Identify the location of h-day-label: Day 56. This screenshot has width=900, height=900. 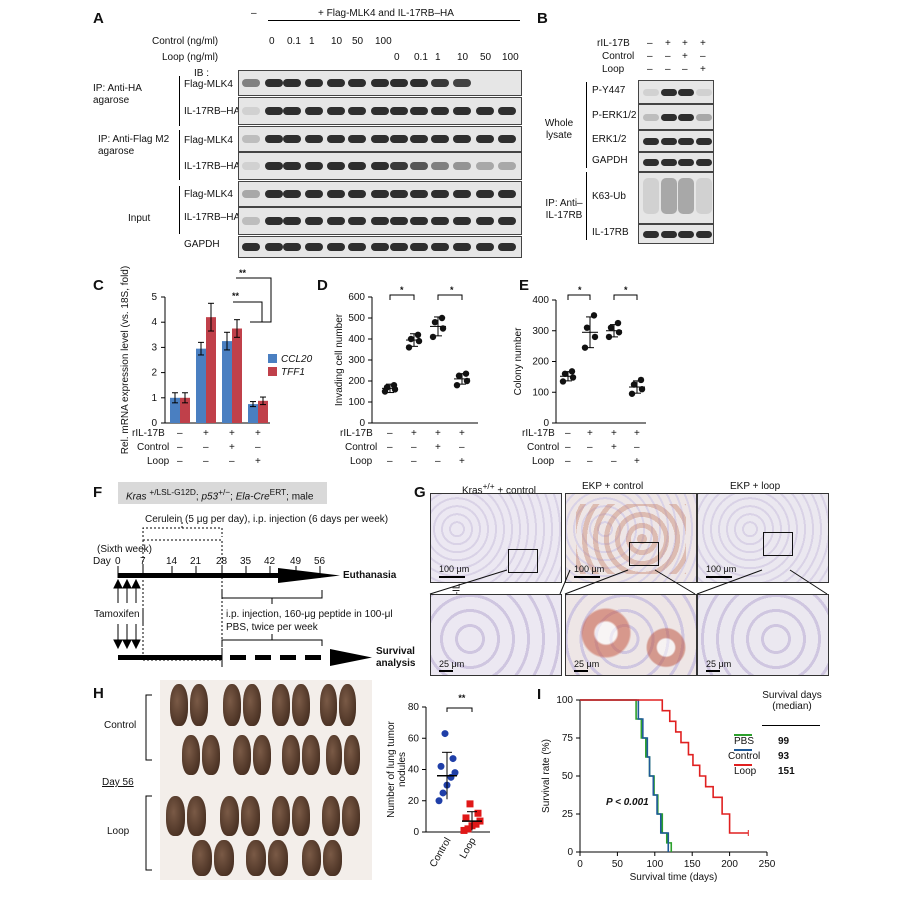
(118, 782).